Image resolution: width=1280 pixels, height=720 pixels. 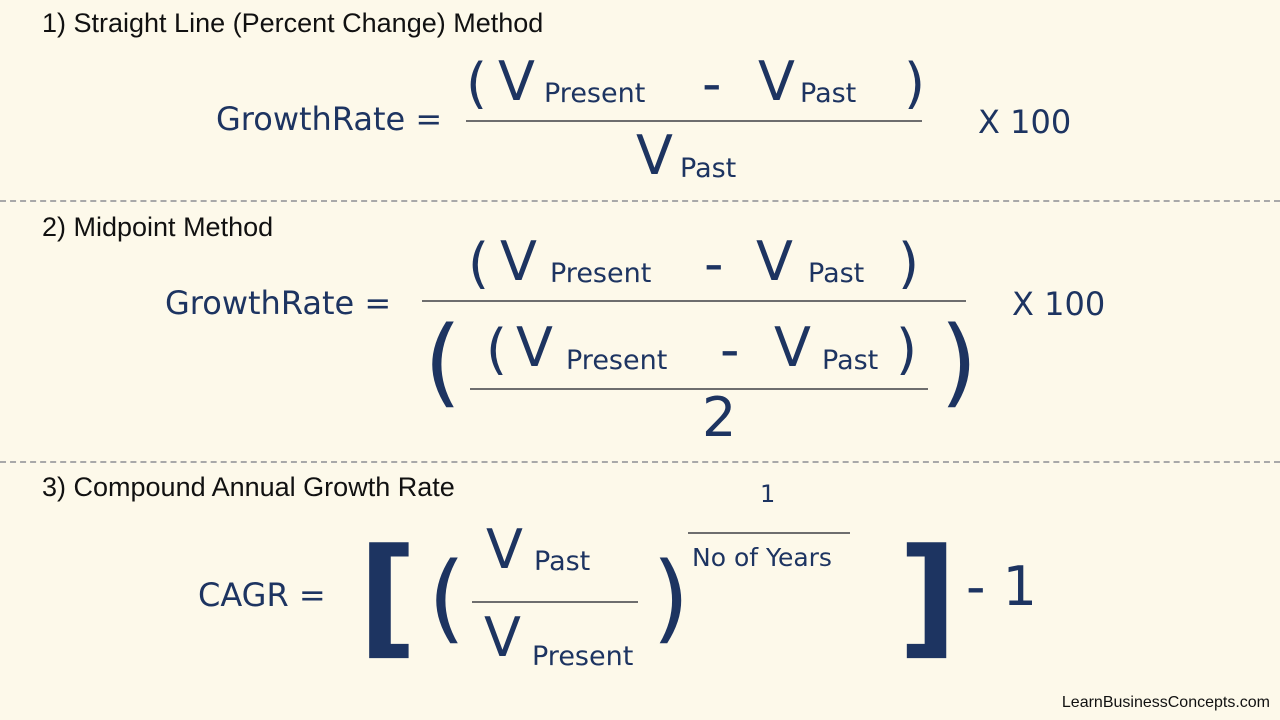 I want to click on formula1-multiplier: X 100, so click(x=1025, y=122).